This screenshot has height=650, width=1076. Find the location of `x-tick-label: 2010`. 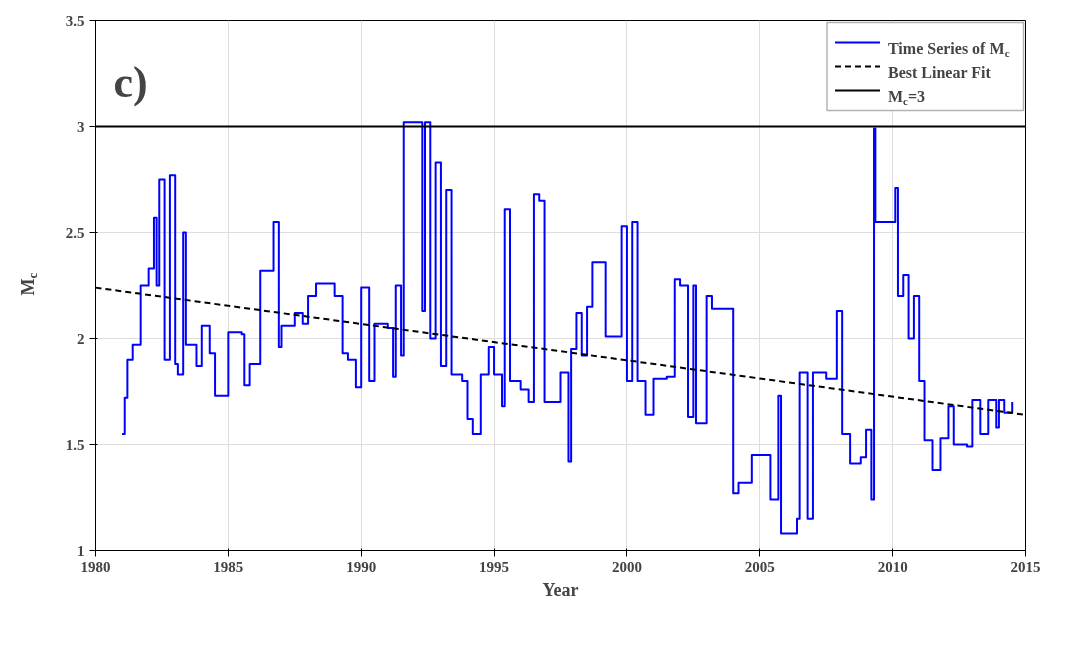

x-tick-label: 2010 is located at coordinates (892, 566).